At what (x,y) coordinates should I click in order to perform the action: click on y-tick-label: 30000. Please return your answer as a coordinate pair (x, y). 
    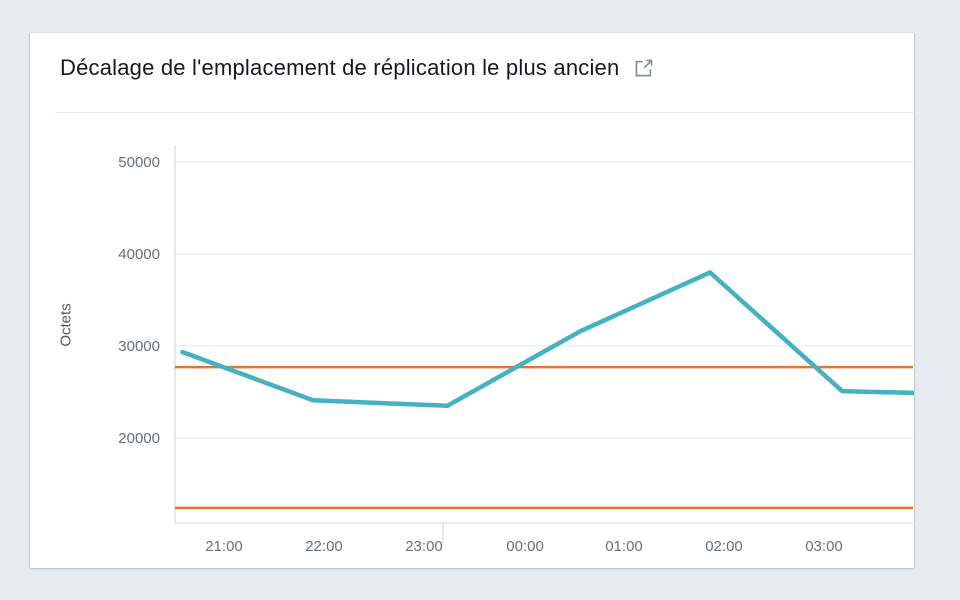
    Looking at the image, I should click on (139, 346).